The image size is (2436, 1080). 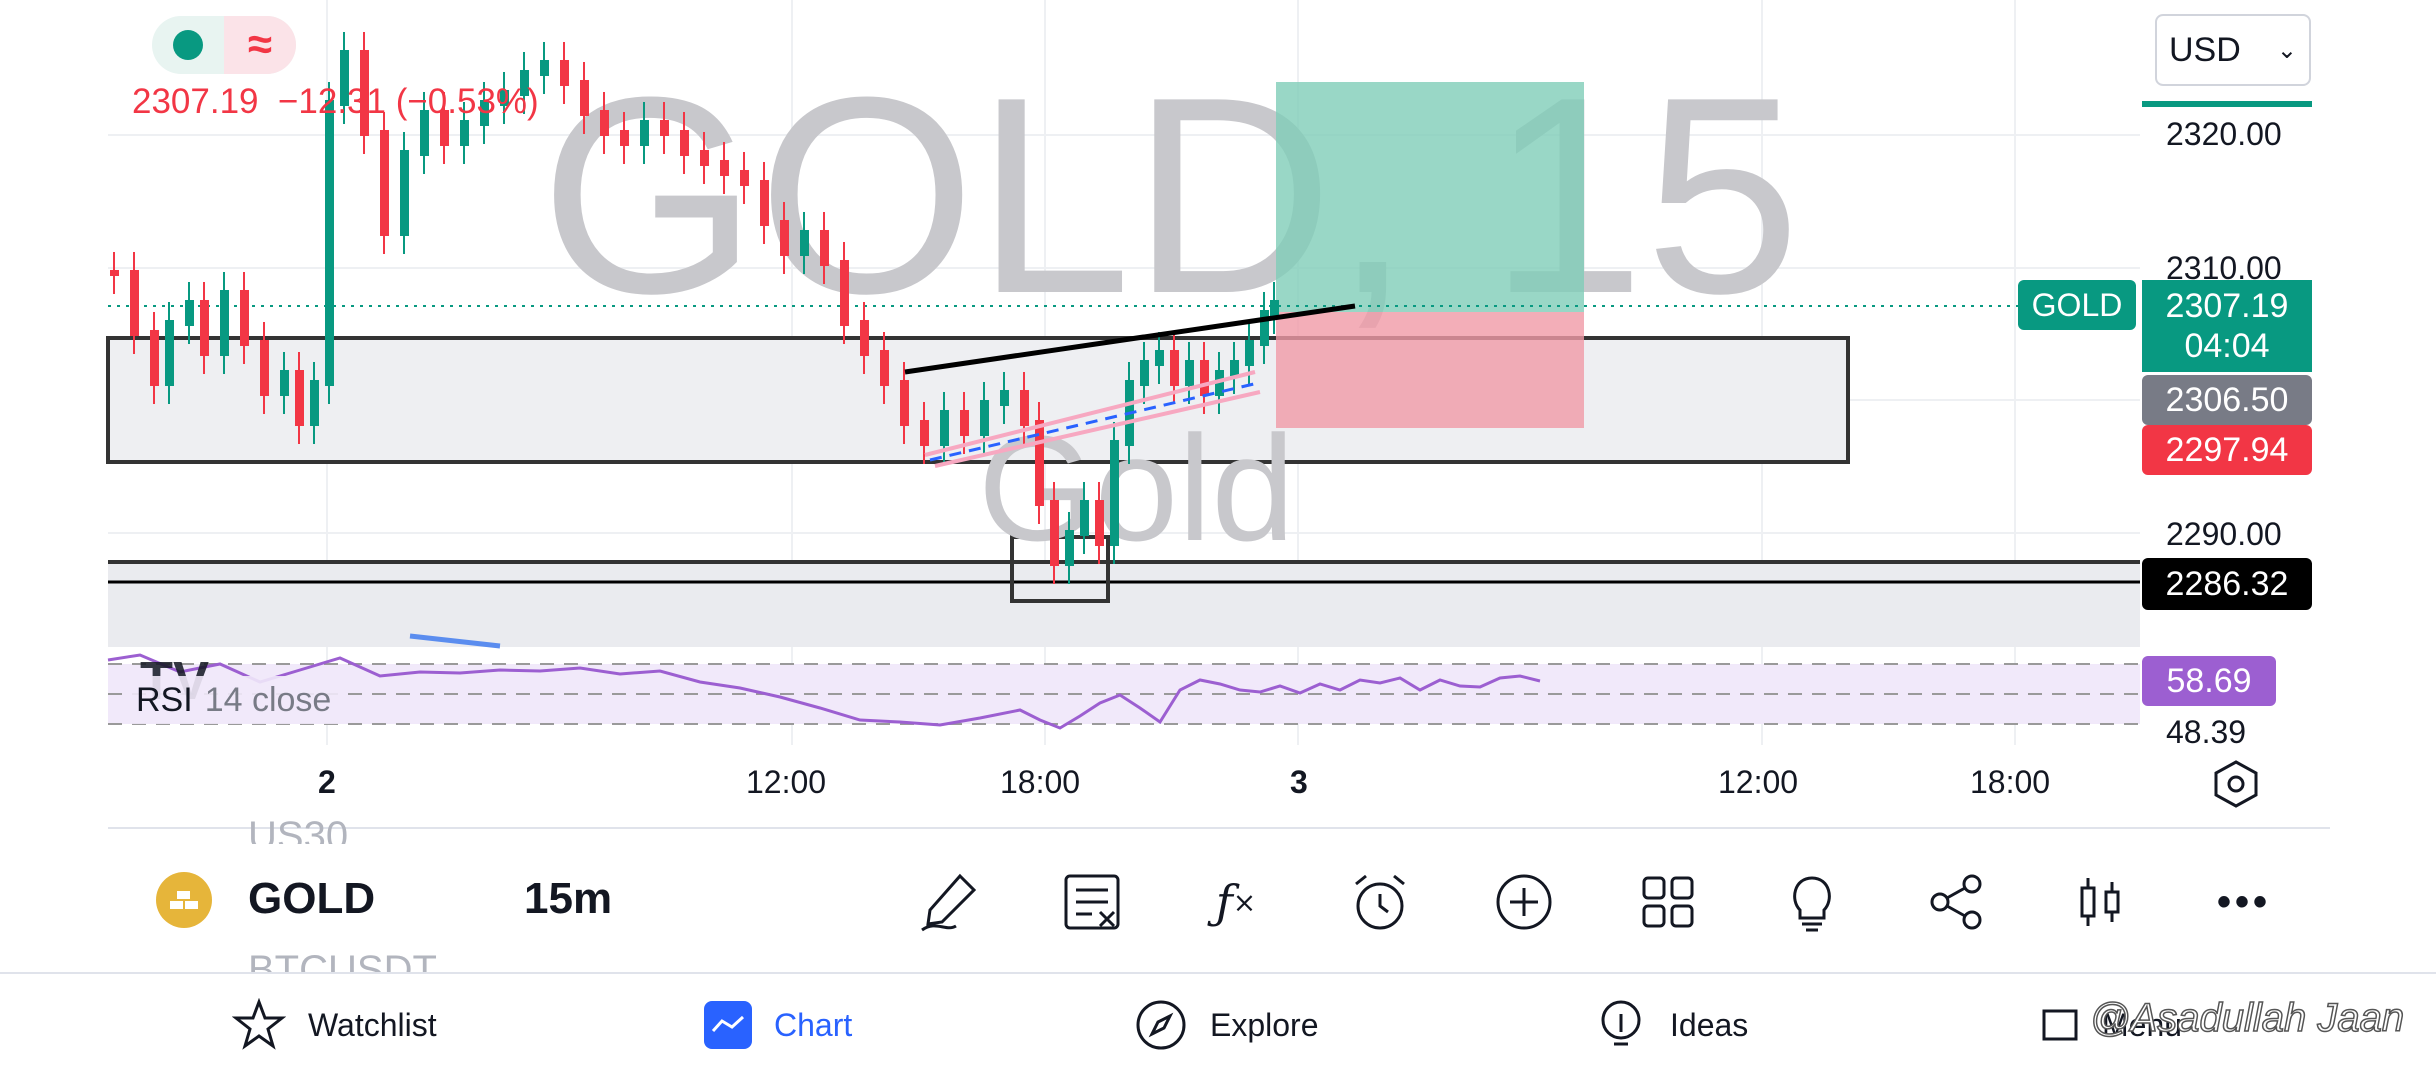 What do you see at coordinates (1668, 902) in the screenshot?
I see `grid-icon` at bounding box center [1668, 902].